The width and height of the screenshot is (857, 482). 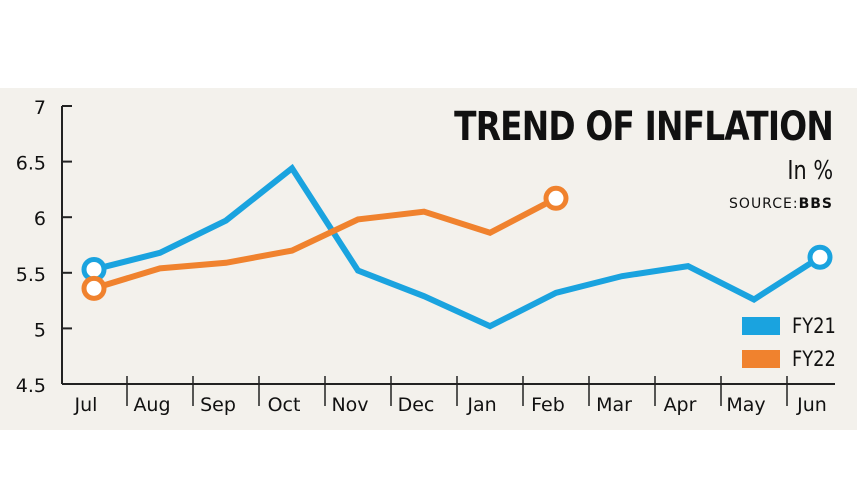 I want to click on x-tick-label: Apr, so click(x=680, y=405).